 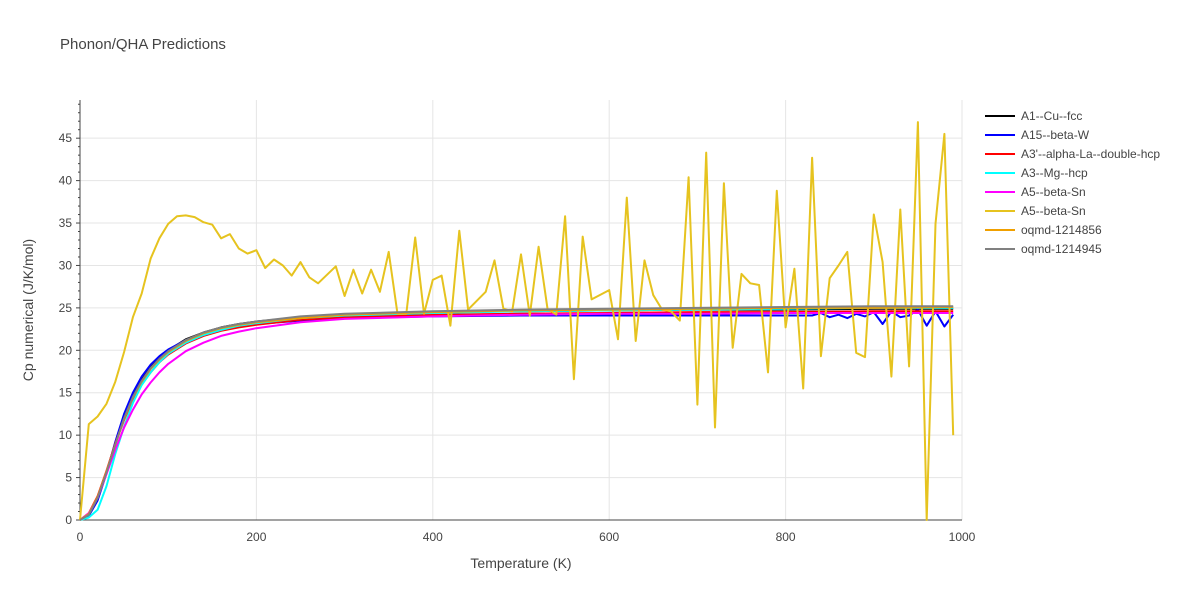 I want to click on legend-item: oqmd-1214856, so click(x=1072, y=229).